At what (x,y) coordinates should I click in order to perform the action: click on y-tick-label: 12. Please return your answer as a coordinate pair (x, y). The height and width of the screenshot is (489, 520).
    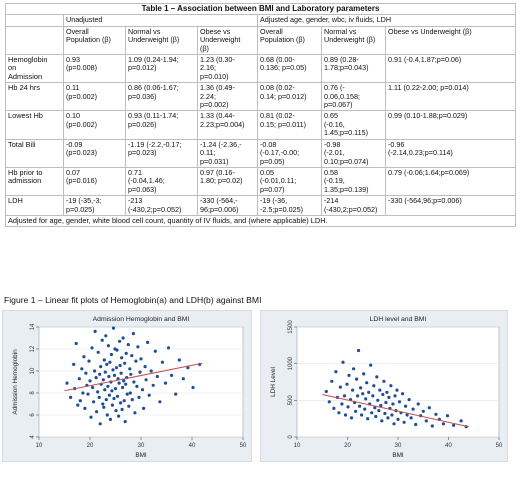
    Looking at the image, I should click on (33, 348).